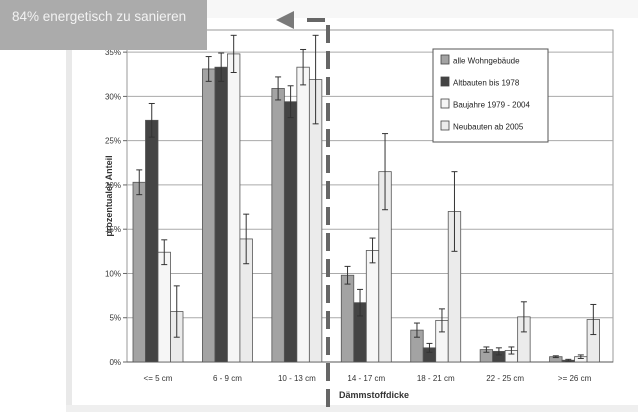 Image resolution: width=638 pixels, height=412 pixels. What do you see at coordinates (575, 378) in the screenshot?
I see `x-tick-label: >= 26 cm` at bounding box center [575, 378].